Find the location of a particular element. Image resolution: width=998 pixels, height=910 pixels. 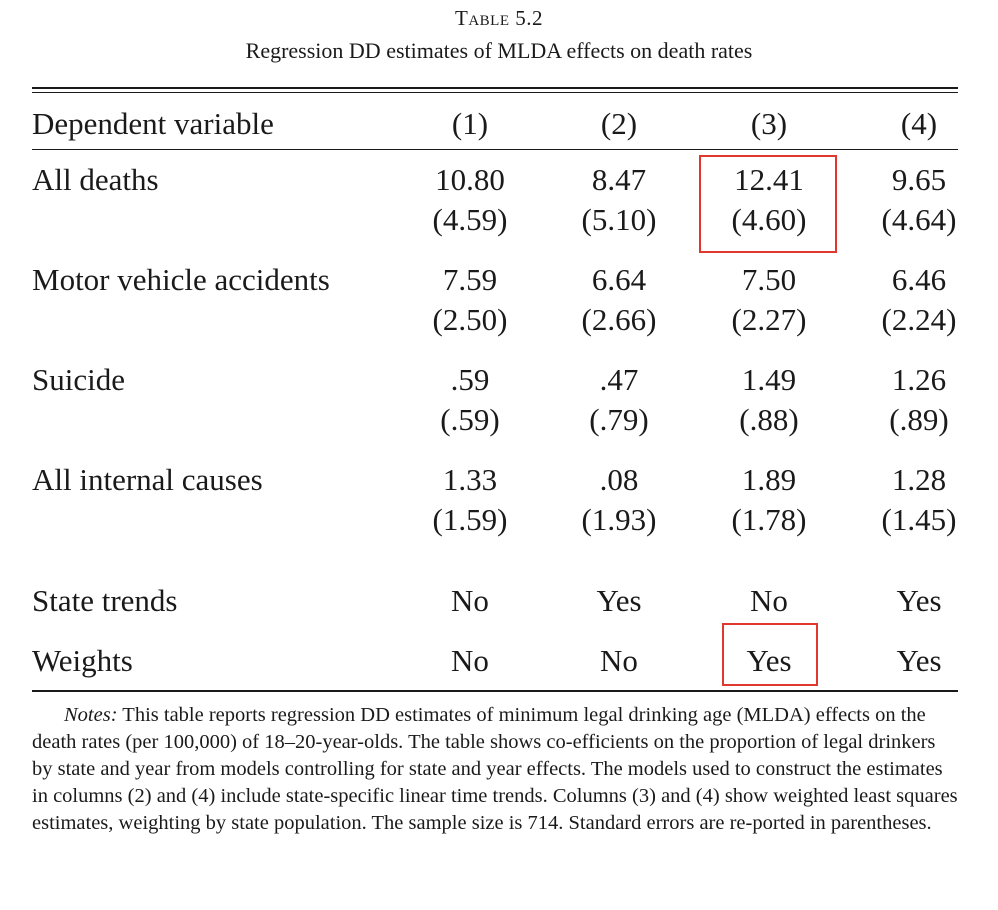

coef-all-deaths-4: 9.65 is located at coordinates (919, 179).